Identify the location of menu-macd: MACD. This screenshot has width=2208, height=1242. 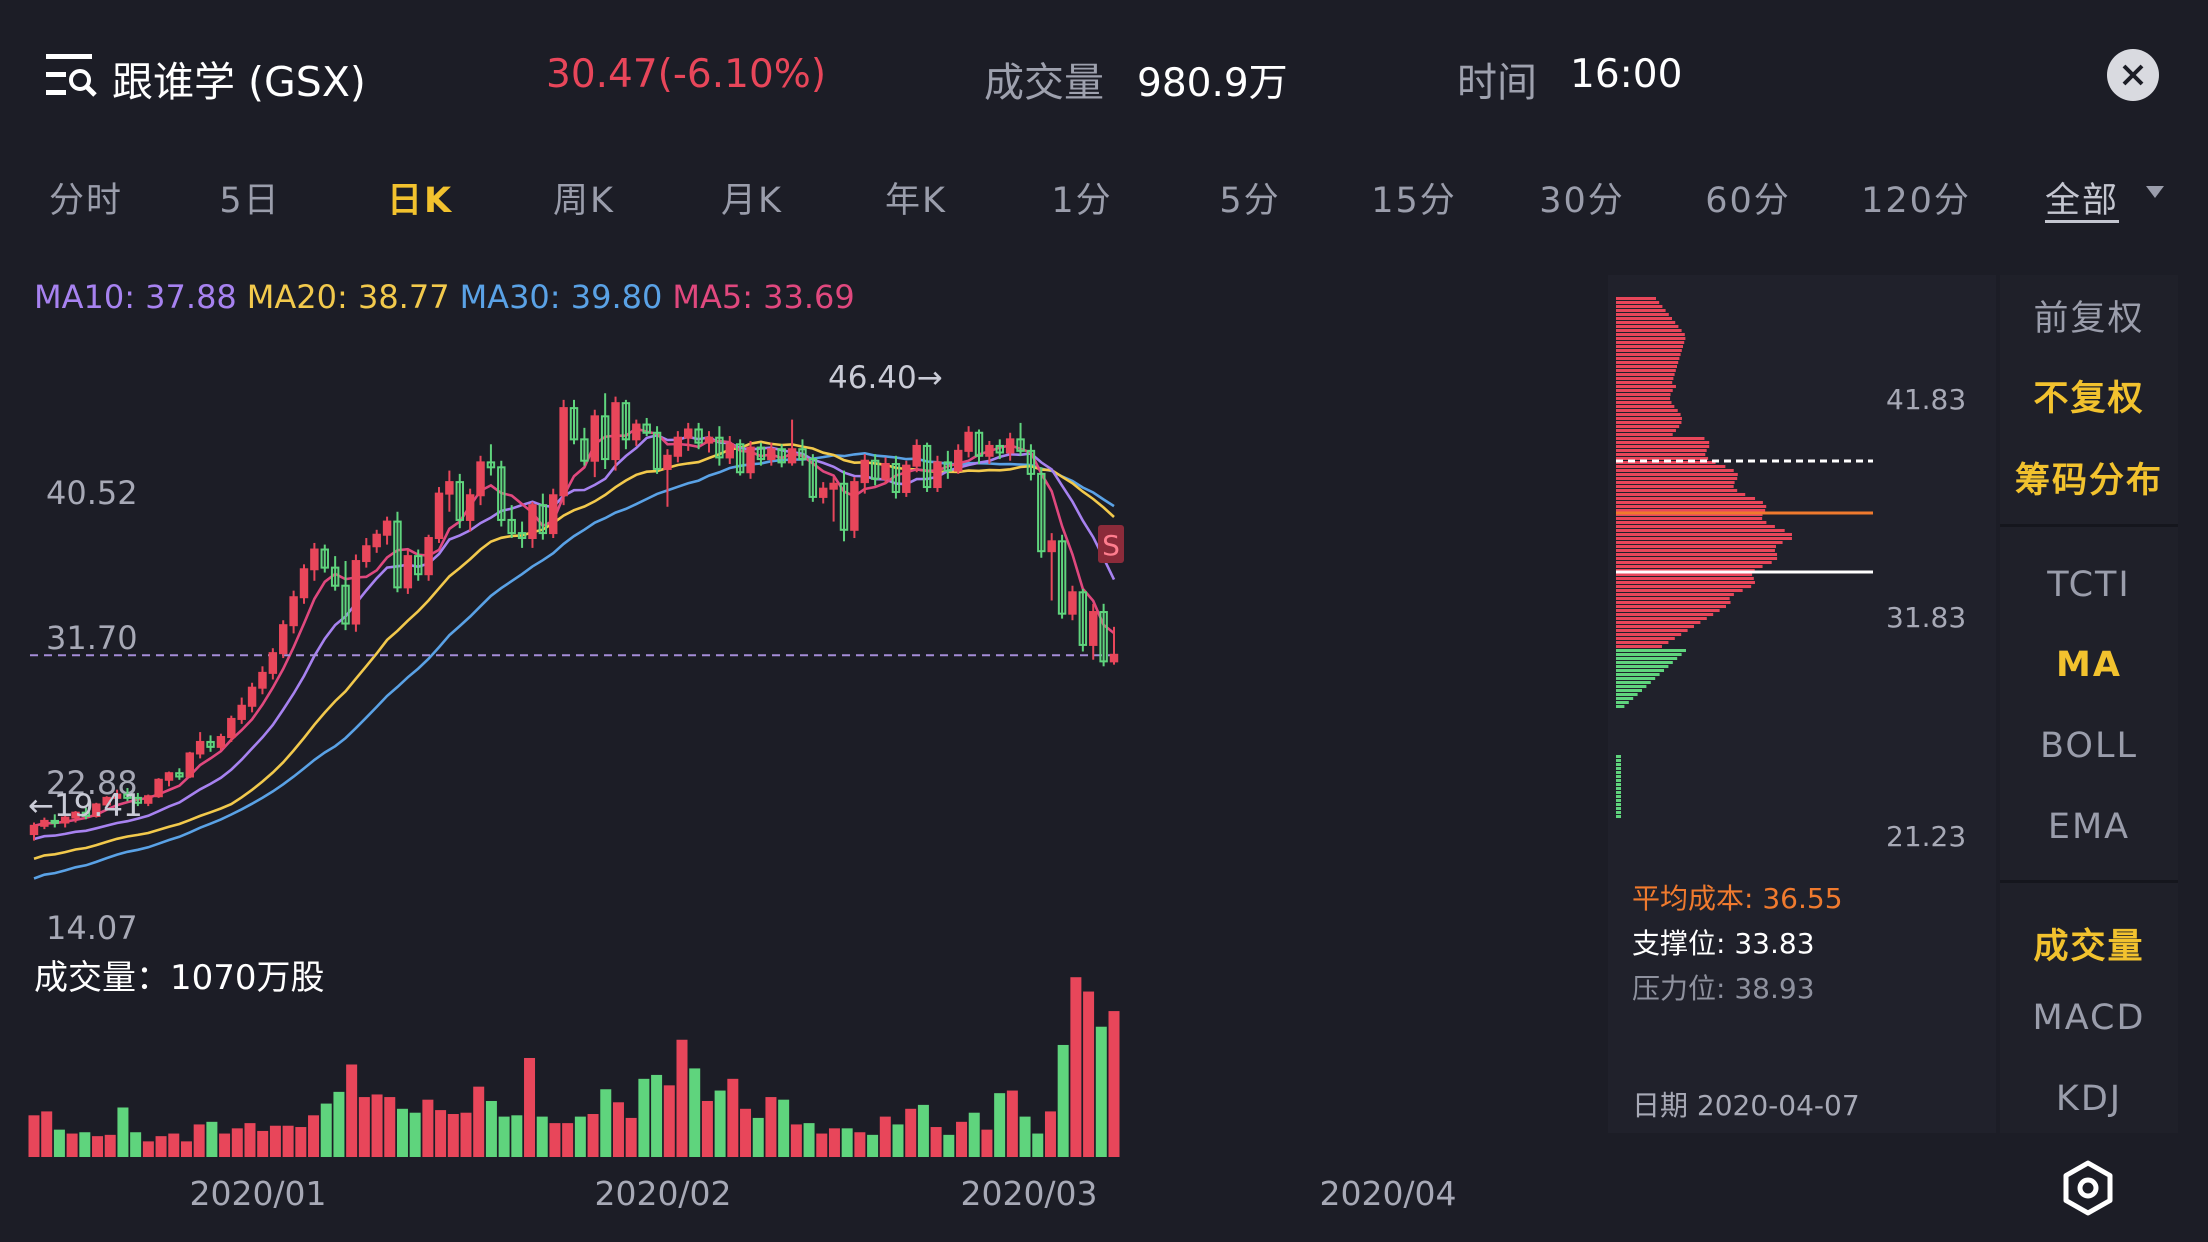
(2089, 1018).